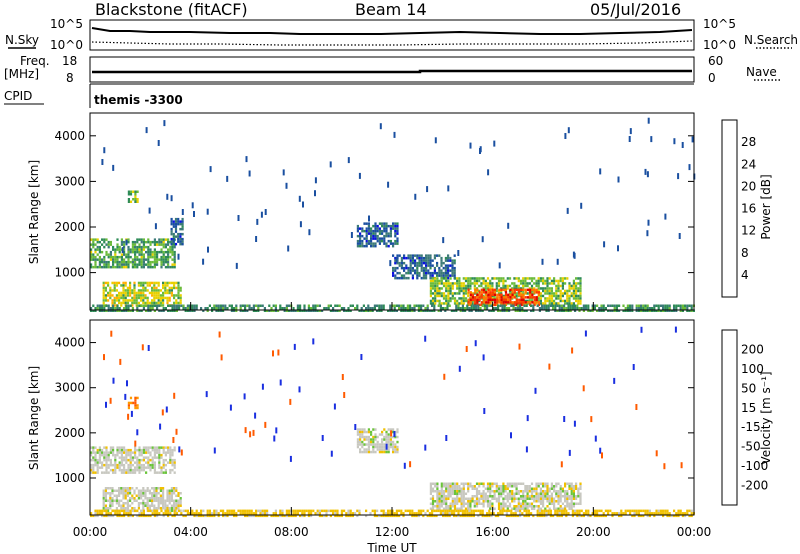  Describe the element at coordinates (745, 253) in the screenshot. I see `colorbar-tick-label: 8` at that location.